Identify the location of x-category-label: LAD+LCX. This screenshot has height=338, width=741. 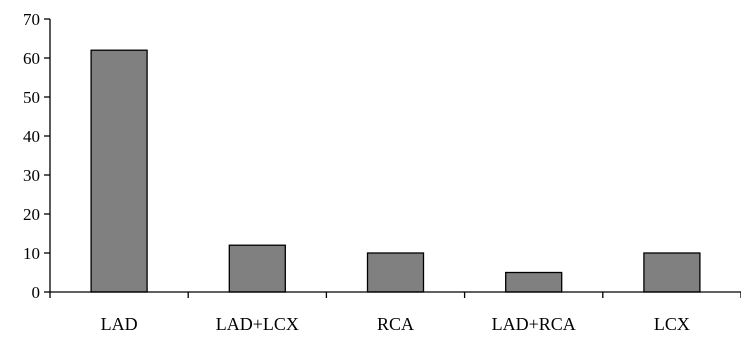
(257, 324).